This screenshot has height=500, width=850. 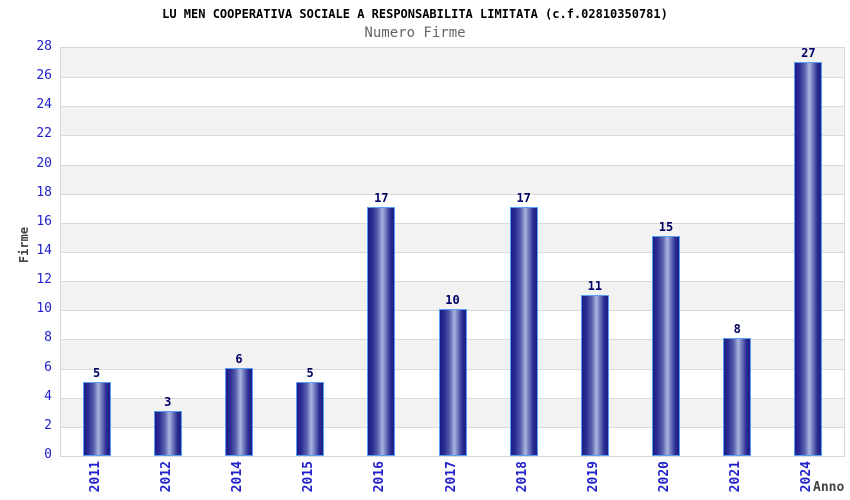 I want to click on x-tick-label: 2011, so click(x=95, y=477).